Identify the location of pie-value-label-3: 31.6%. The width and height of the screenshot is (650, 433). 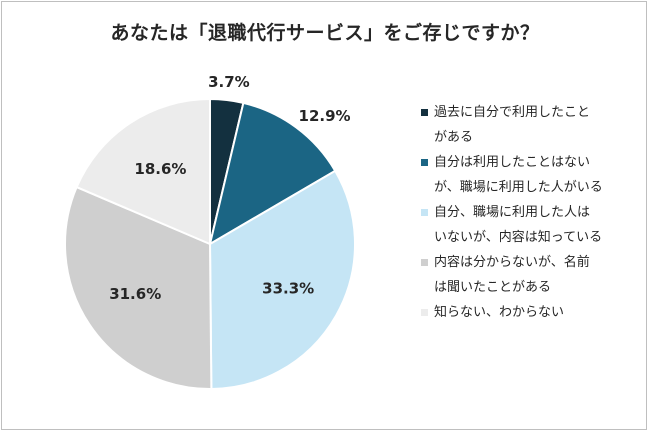
(135, 294).